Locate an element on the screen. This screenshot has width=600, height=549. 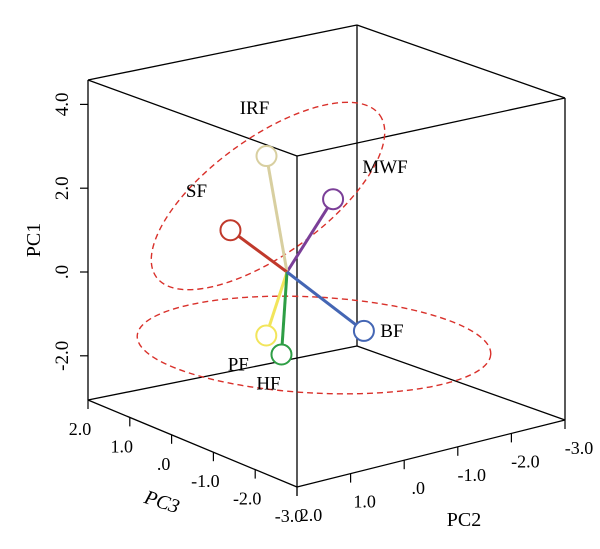
pc1-tick-label: -2.0 is located at coordinates (62, 356).